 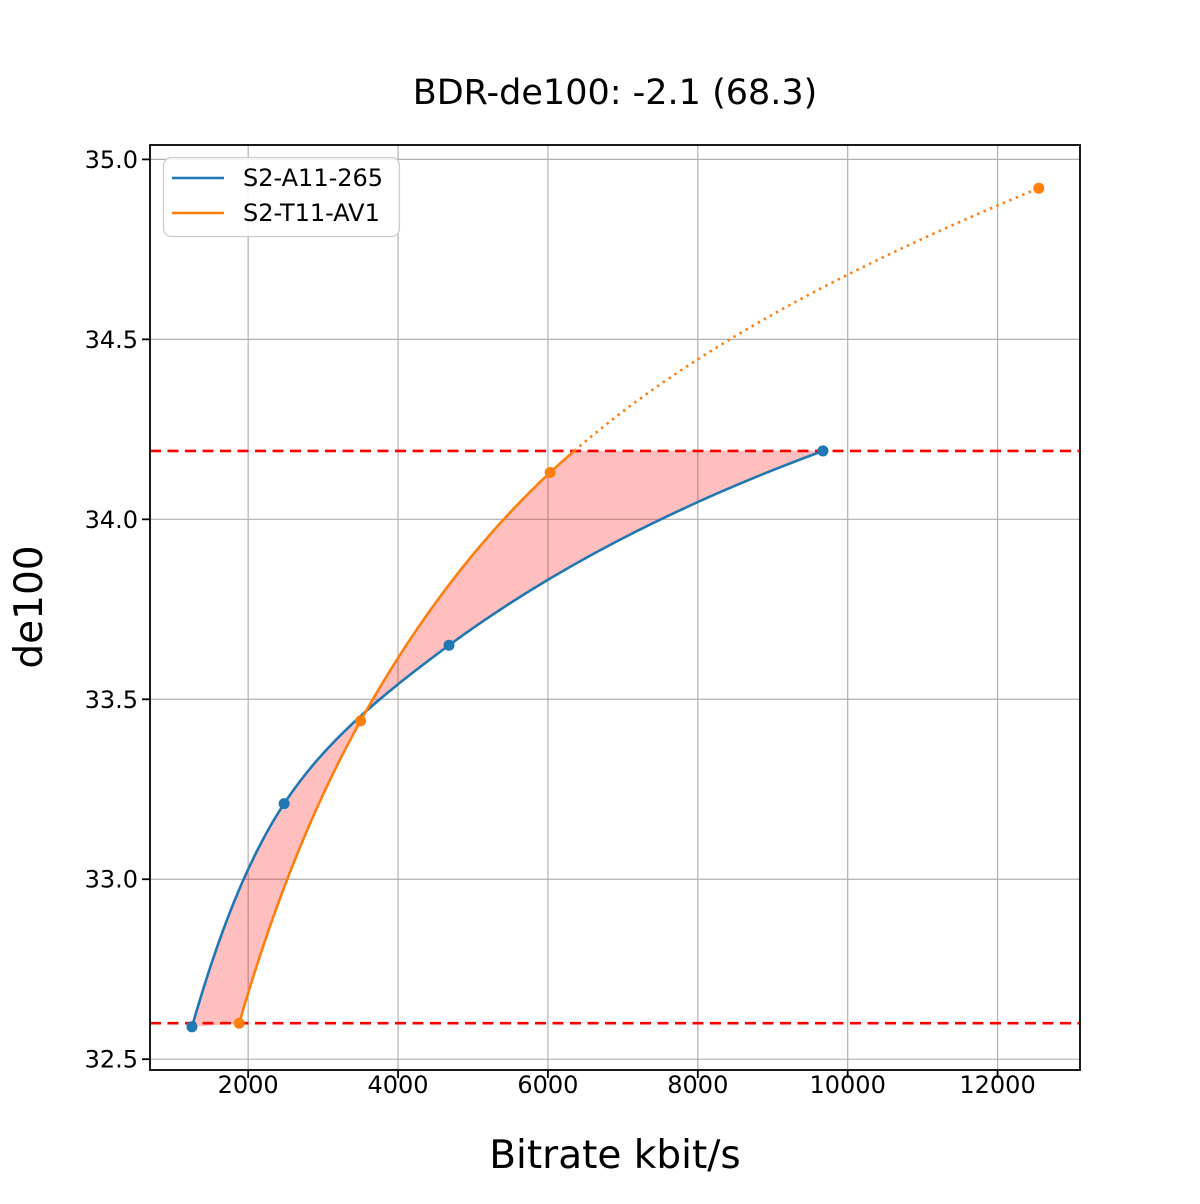 What do you see at coordinates (111, 700) in the screenshot?
I see `y-tick-label: 33.5` at bounding box center [111, 700].